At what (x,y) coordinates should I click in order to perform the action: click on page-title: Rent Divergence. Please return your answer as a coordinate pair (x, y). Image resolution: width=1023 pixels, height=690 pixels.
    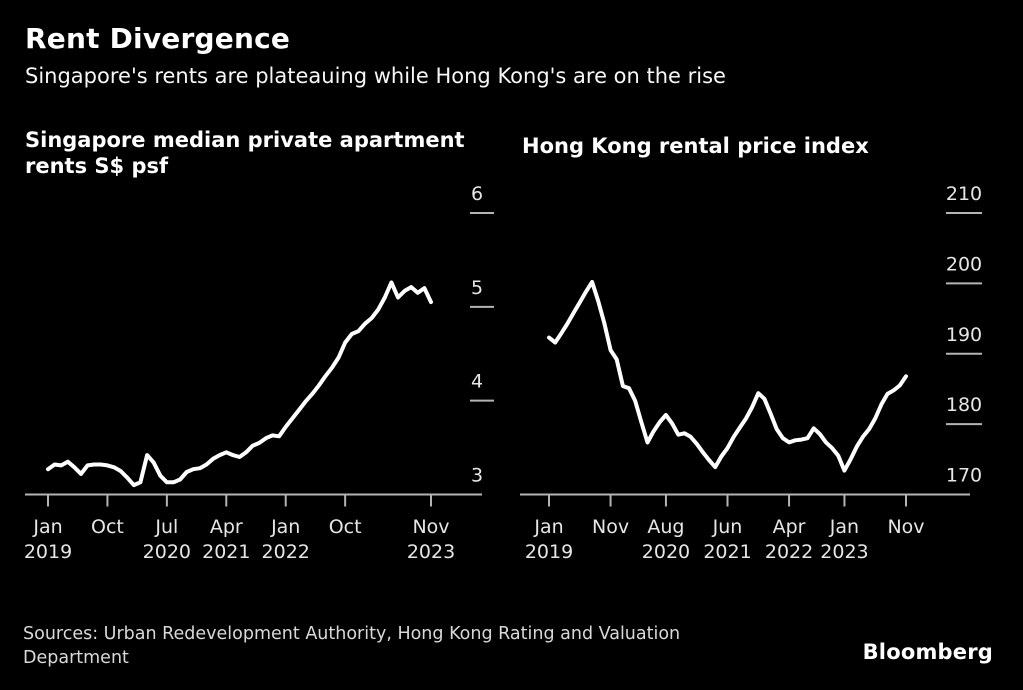
    Looking at the image, I should click on (158, 38).